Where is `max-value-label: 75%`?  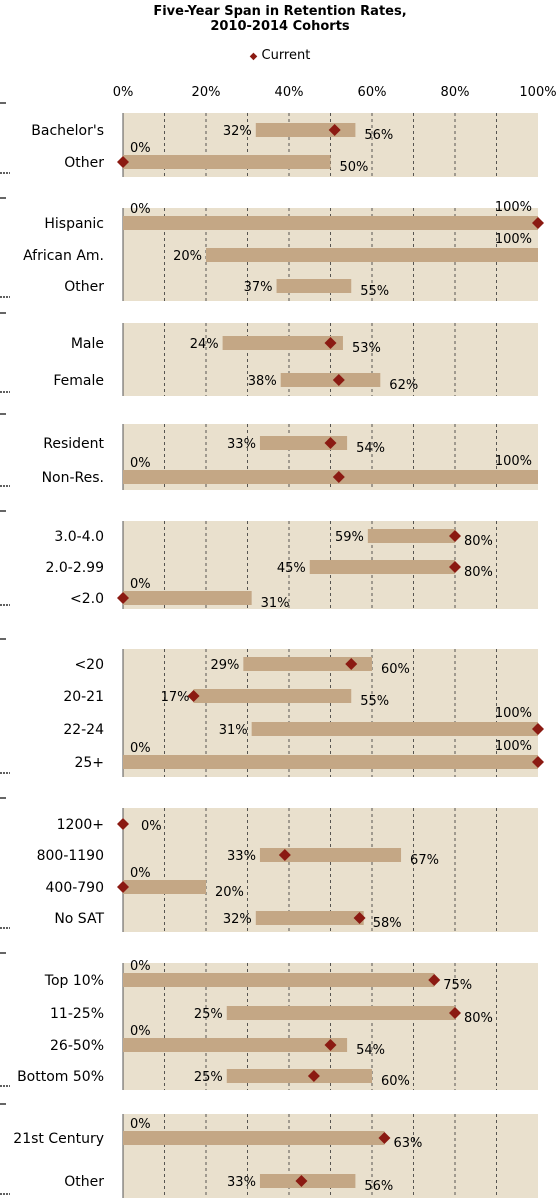 max-value-label: 75% is located at coordinates (457, 985).